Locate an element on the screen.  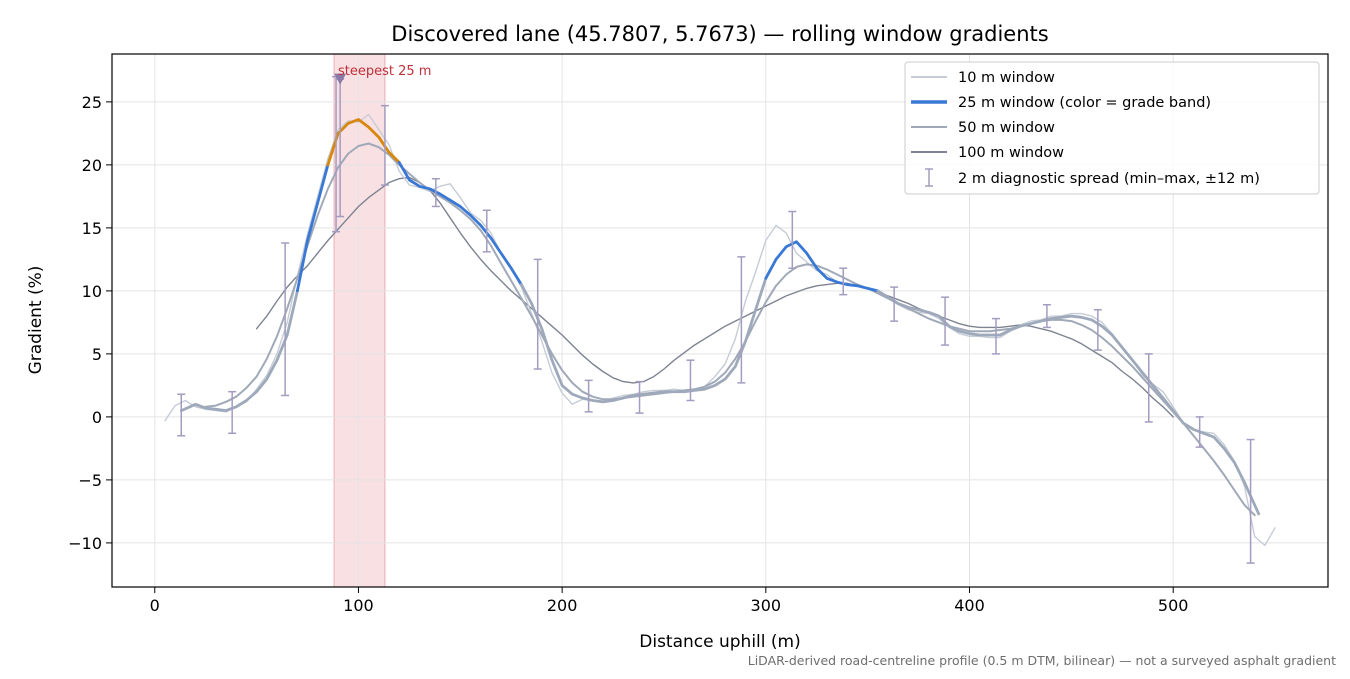
x-tick-label: 400 is located at coordinates (969, 605).